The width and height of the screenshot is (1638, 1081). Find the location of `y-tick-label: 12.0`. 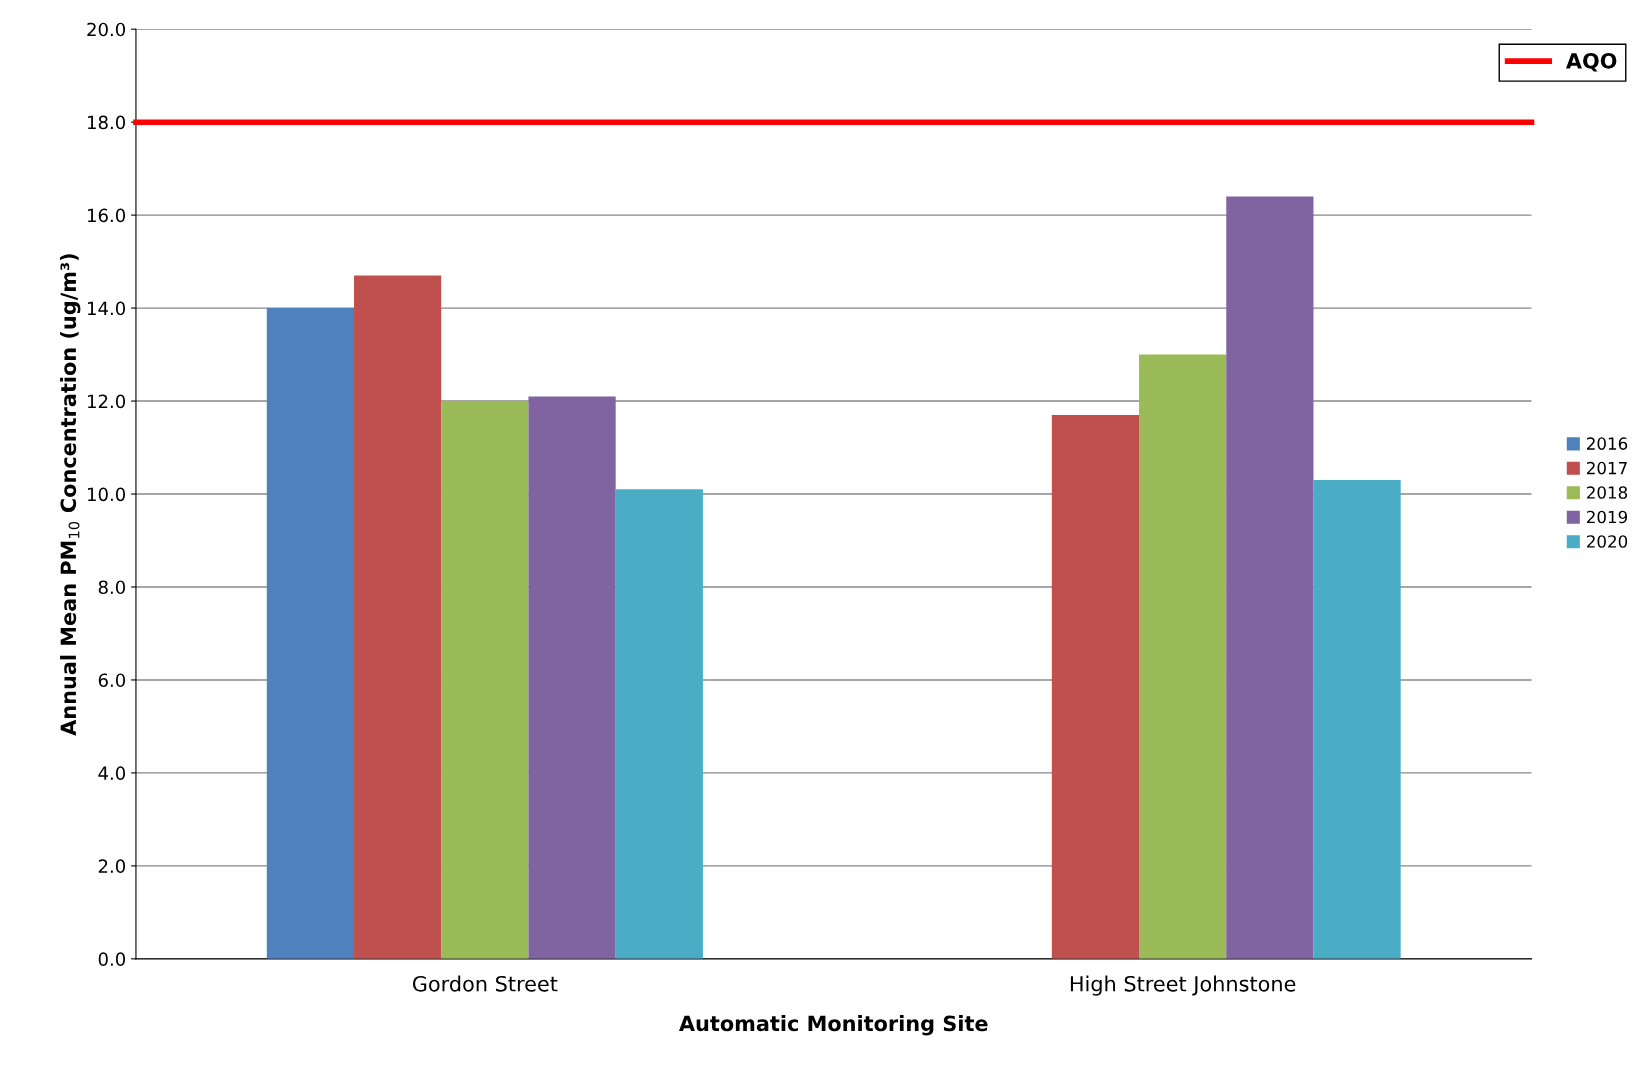

y-tick-label: 12.0 is located at coordinates (107, 401).